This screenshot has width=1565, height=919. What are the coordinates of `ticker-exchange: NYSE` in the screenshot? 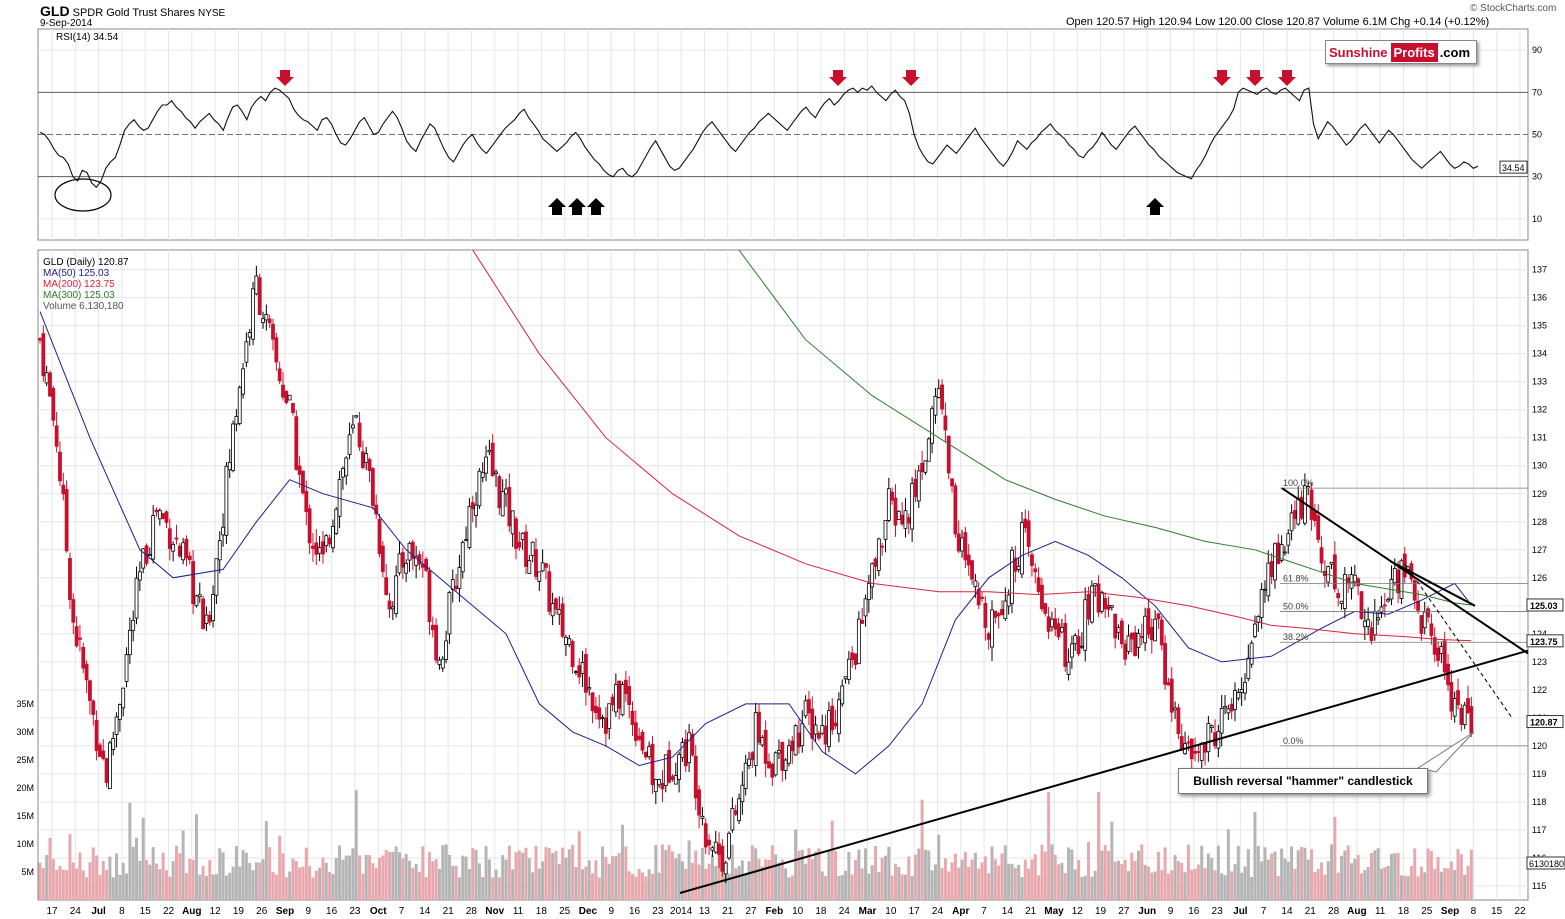 It's located at (211, 13).